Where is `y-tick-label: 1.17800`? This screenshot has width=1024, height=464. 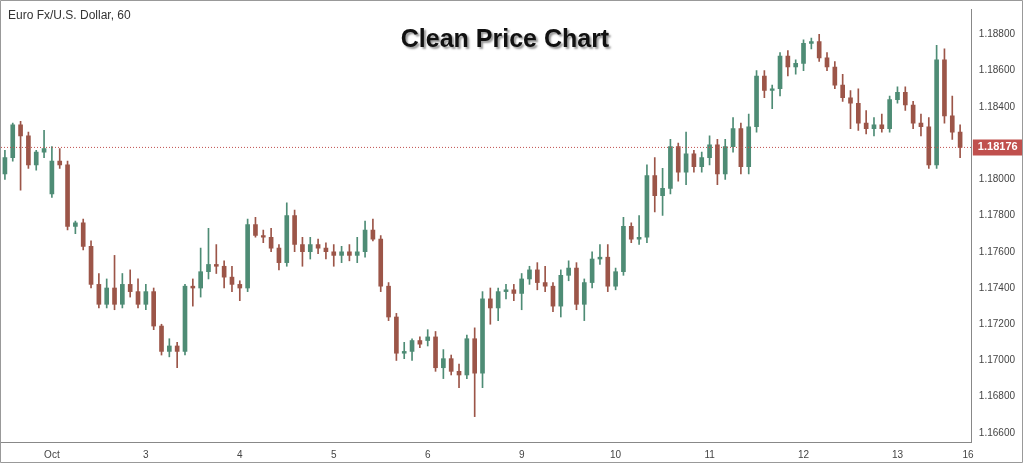 y-tick-label: 1.17800 is located at coordinates (997, 215).